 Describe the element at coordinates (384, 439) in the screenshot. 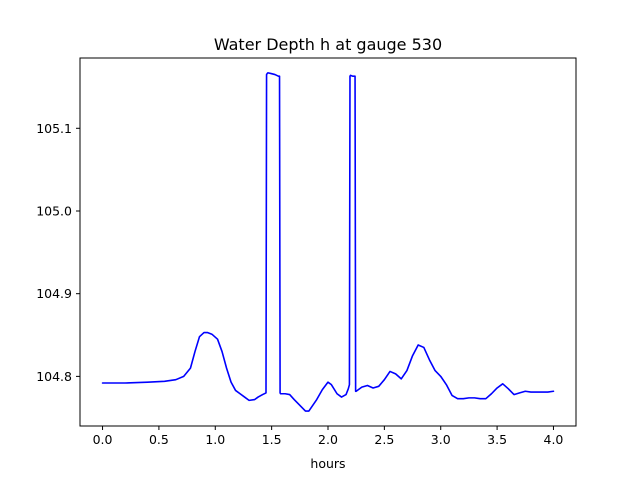

I see `x-tick-label: 2.5` at that location.